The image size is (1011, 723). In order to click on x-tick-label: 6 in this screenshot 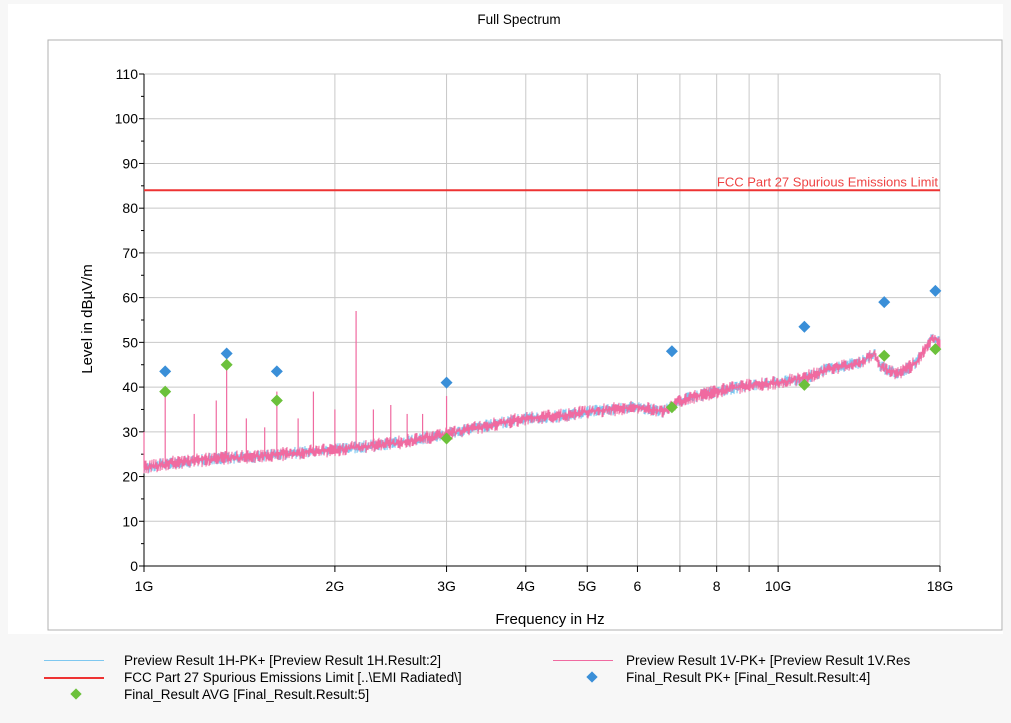, I will do `click(638, 586)`.